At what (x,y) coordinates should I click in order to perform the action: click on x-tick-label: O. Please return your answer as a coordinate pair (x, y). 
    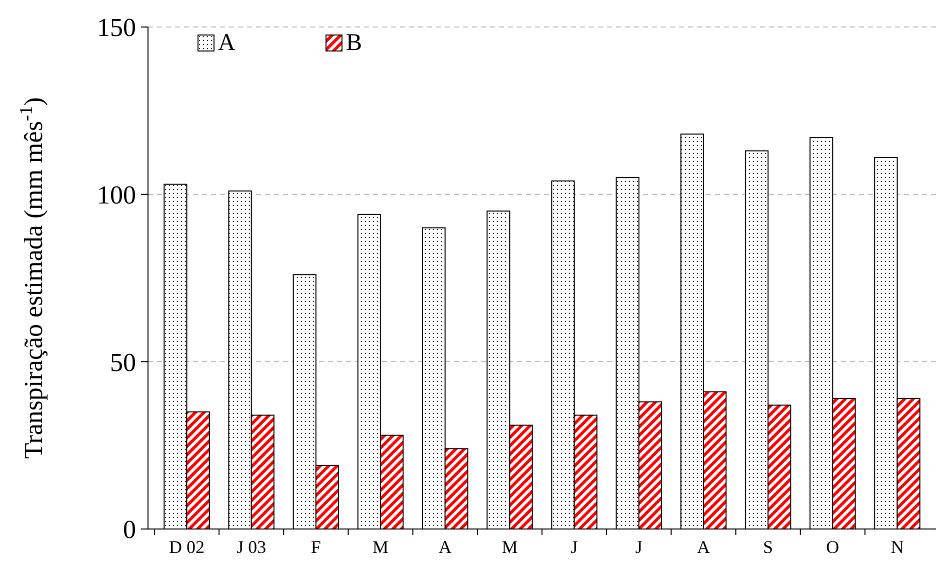
    Looking at the image, I should click on (833, 547).